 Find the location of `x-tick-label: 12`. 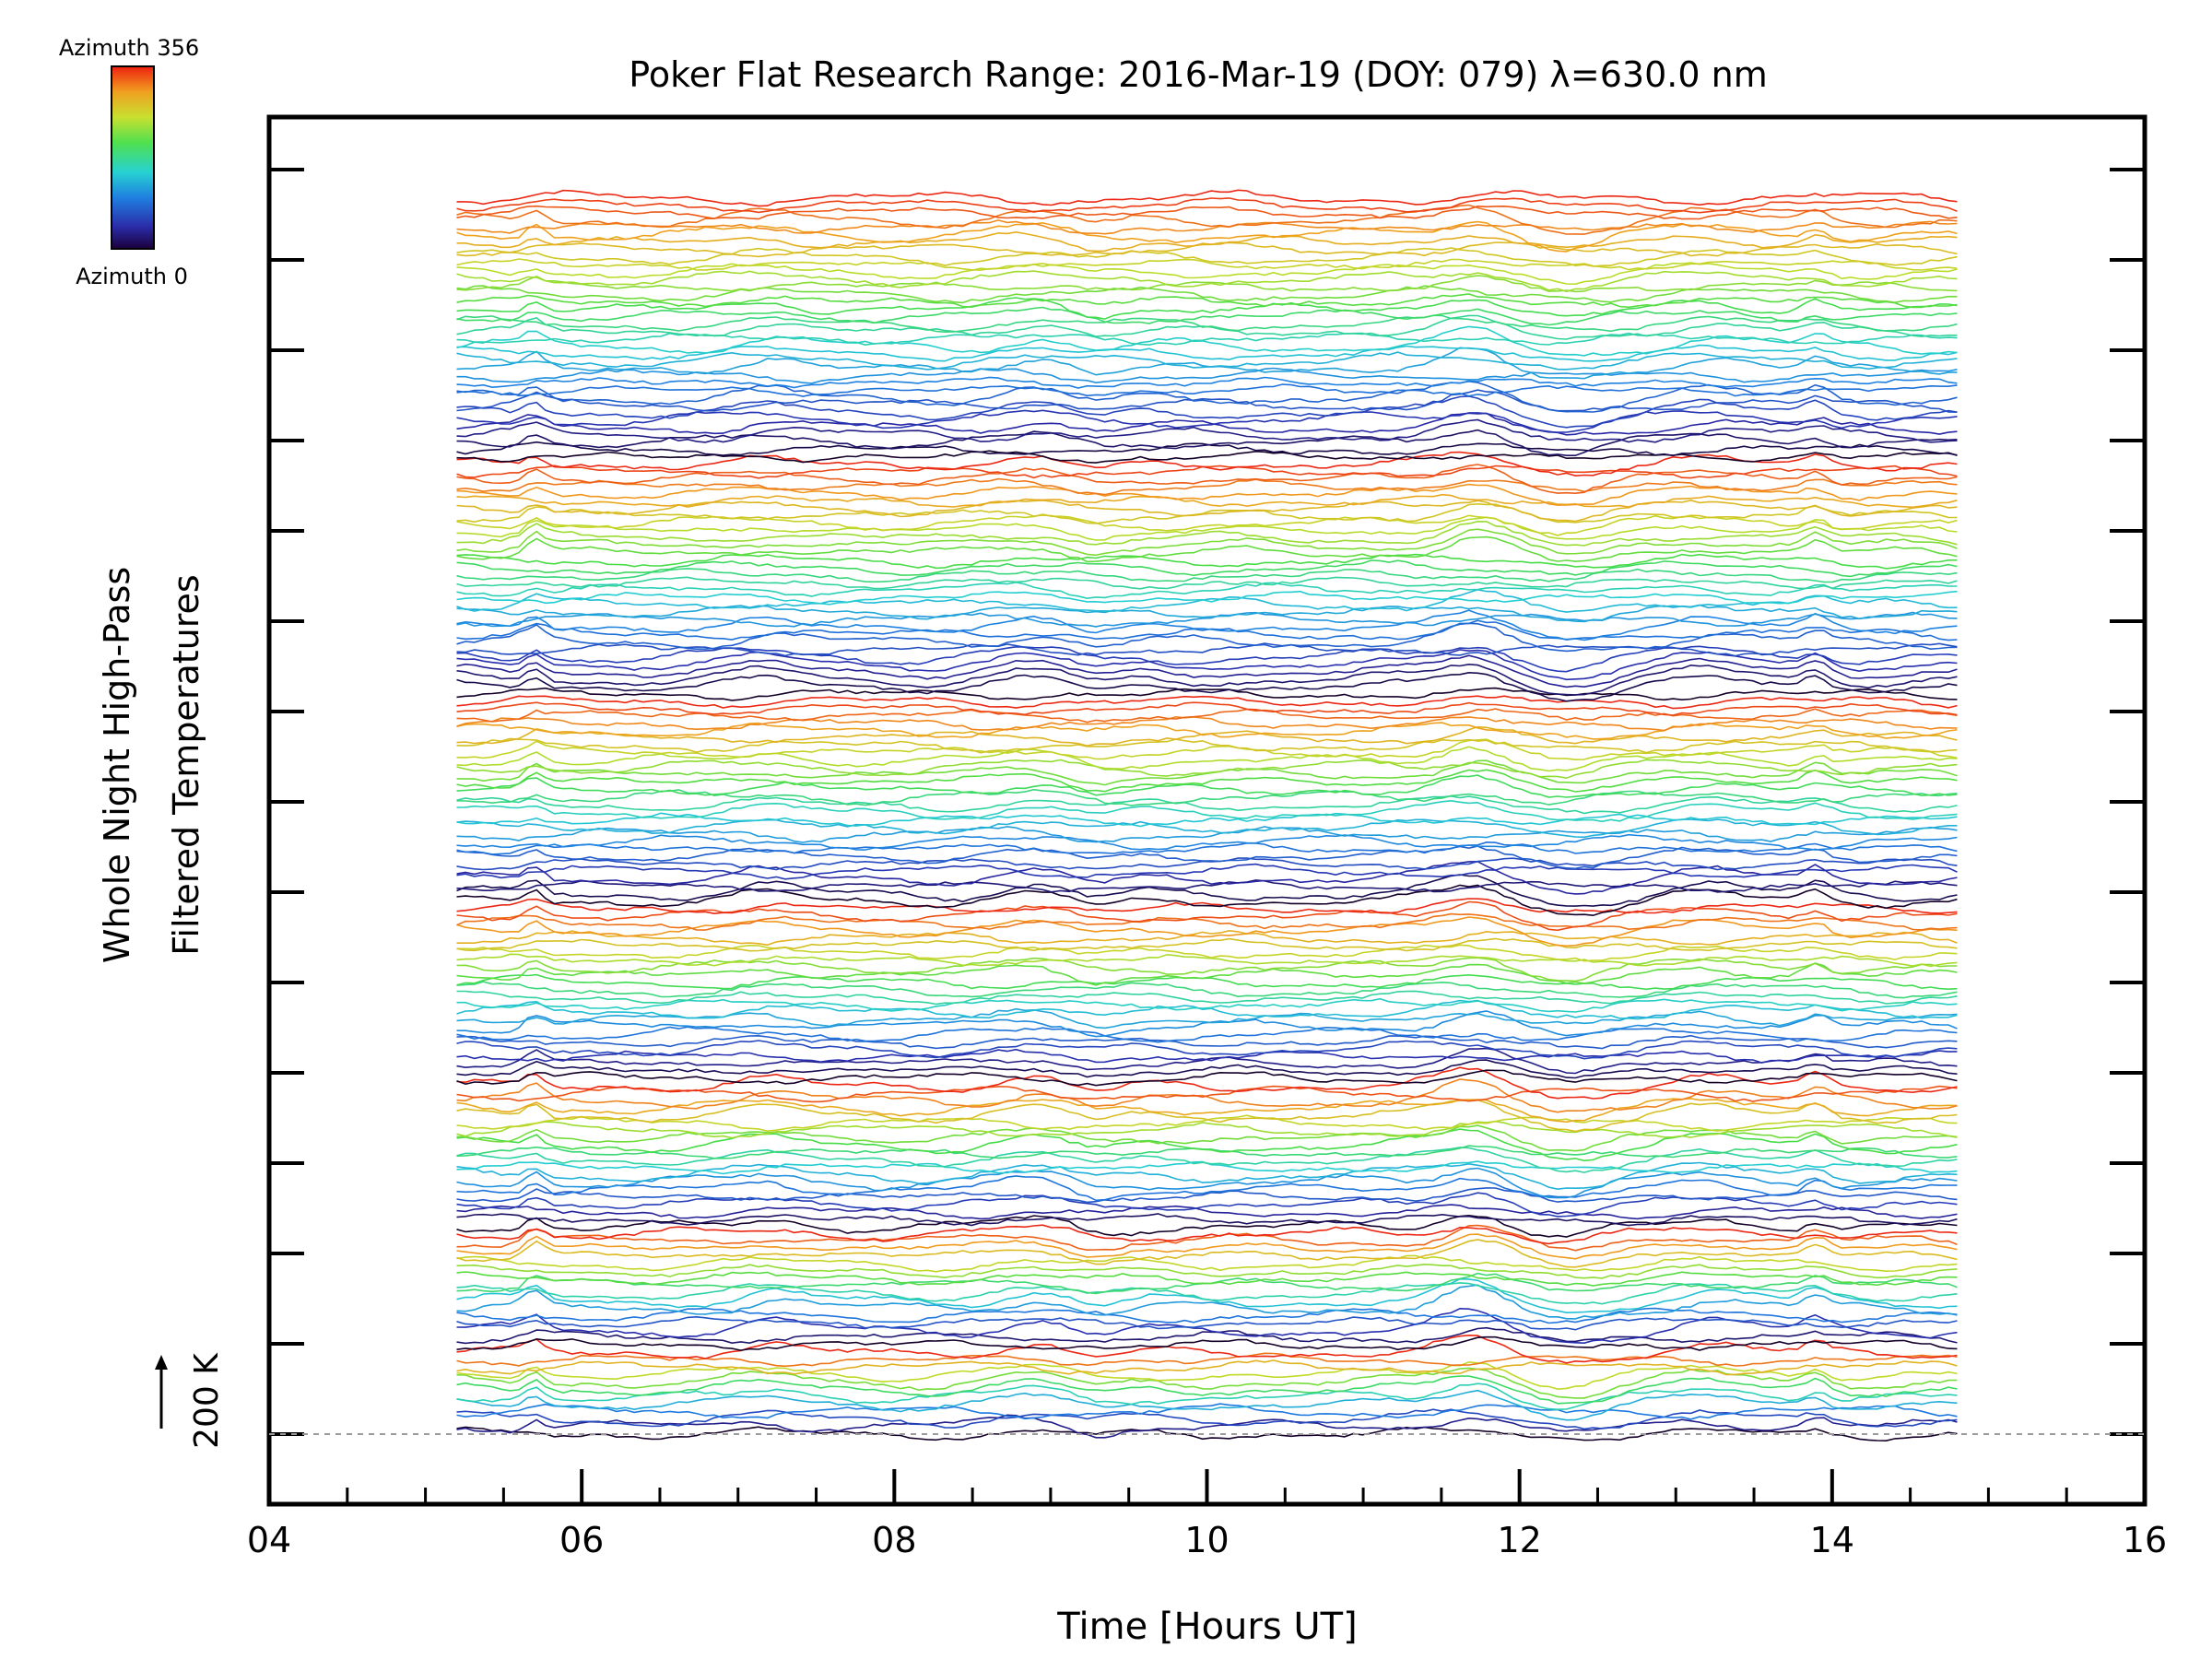

x-tick-label: 12 is located at coordinates (1519, 1540).